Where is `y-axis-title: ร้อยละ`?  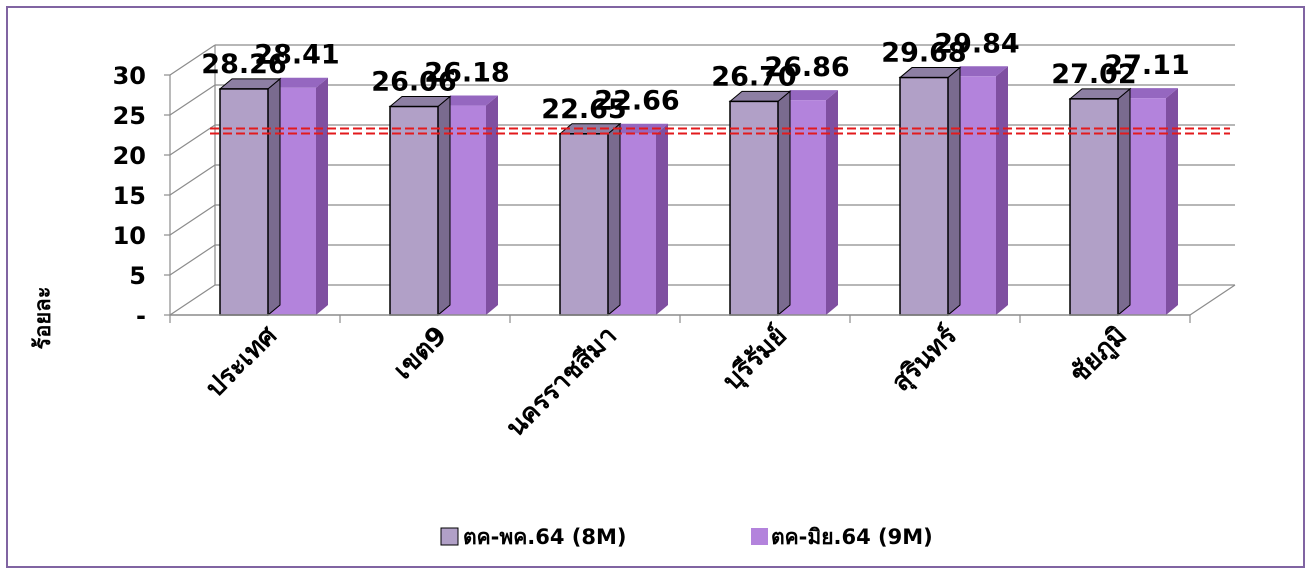
y-axis-title: ร้อยละ is located at coordinates (43, 317).